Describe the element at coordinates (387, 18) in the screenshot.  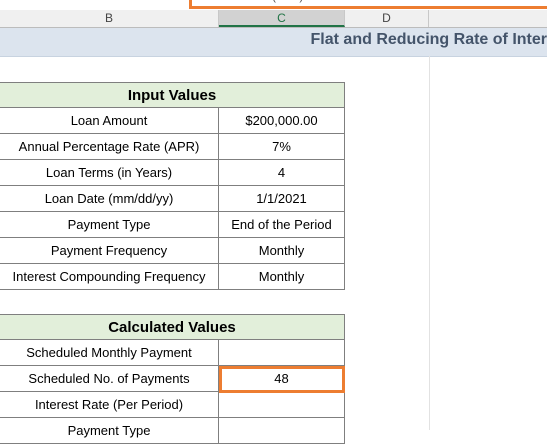
I see `column-header-d: D` at that location.